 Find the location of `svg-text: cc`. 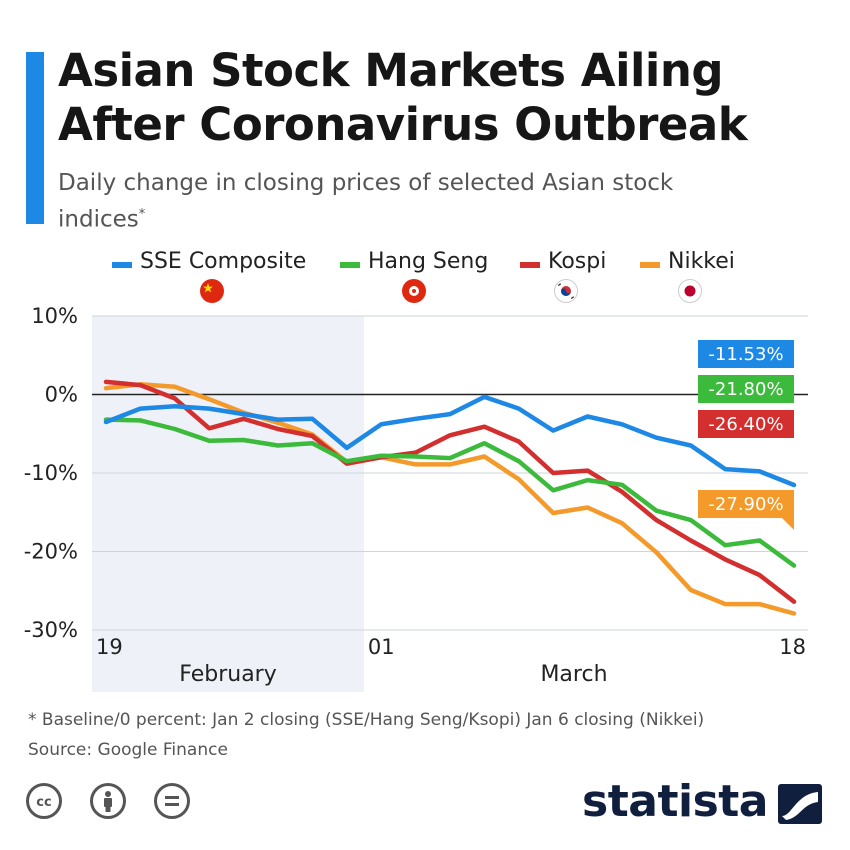

svg-text: cc is located at coordinates (43, 802).